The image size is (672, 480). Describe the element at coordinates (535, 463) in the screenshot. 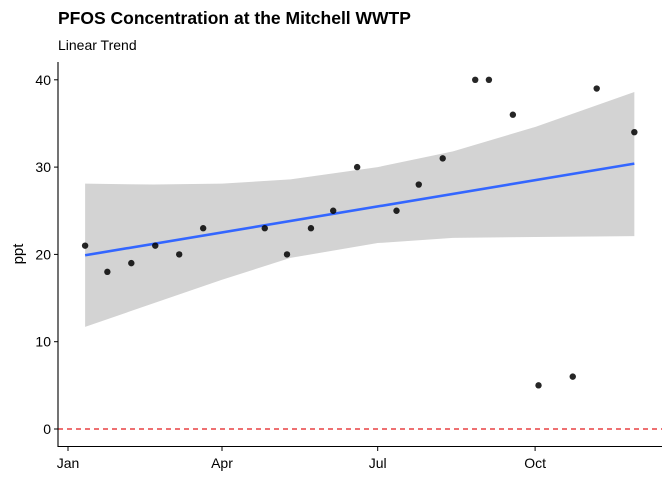

I see `x-tick-label: Oct` at that location.